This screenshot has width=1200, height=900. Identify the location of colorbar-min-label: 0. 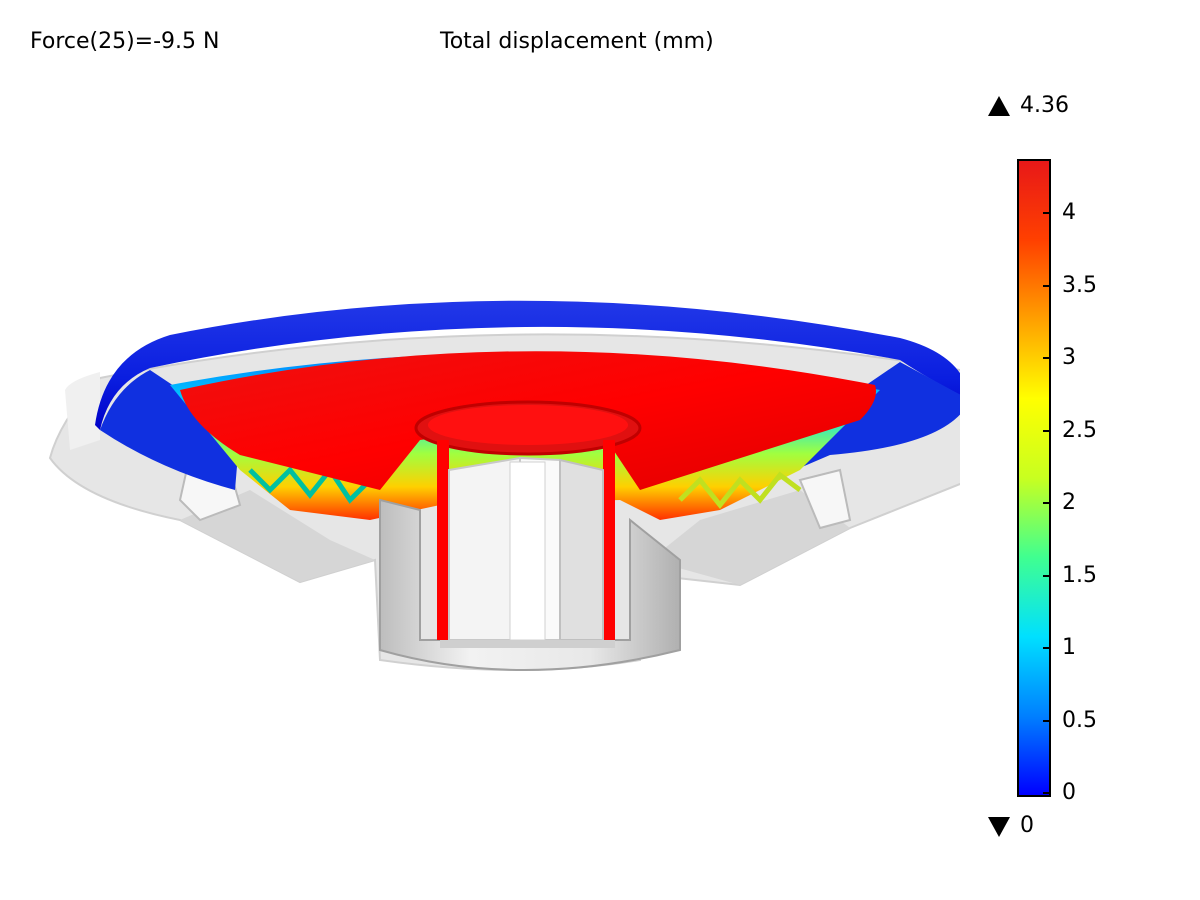
(1027, 825).